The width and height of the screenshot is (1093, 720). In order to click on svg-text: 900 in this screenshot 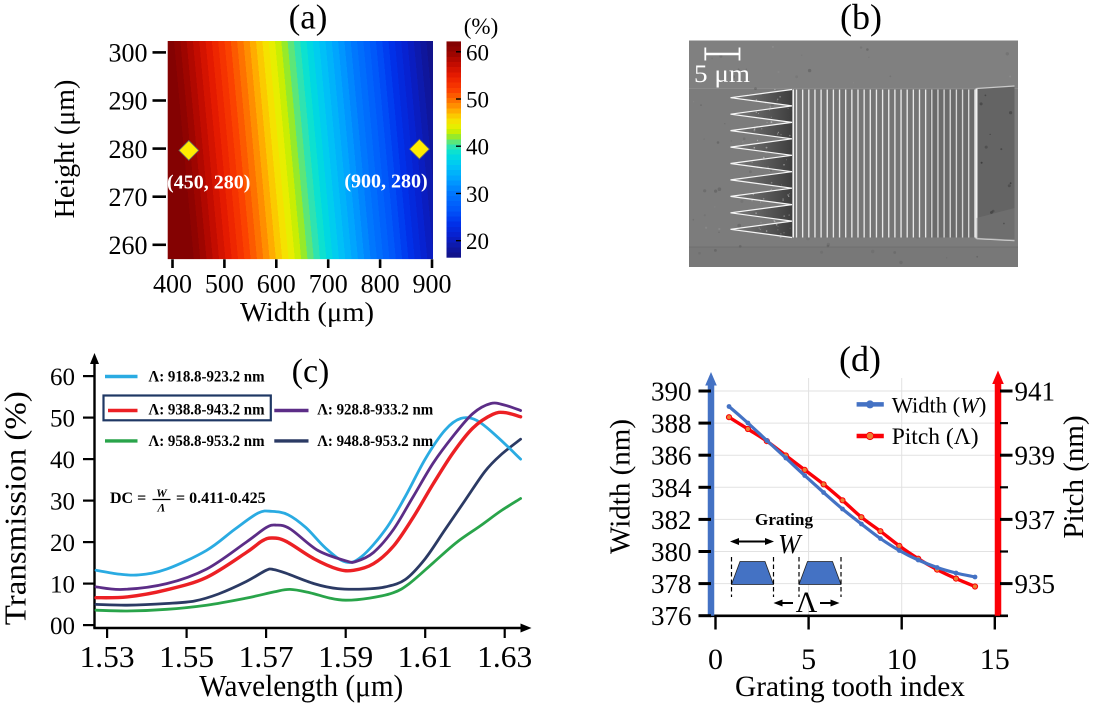, I will do `click(432, 284)`.